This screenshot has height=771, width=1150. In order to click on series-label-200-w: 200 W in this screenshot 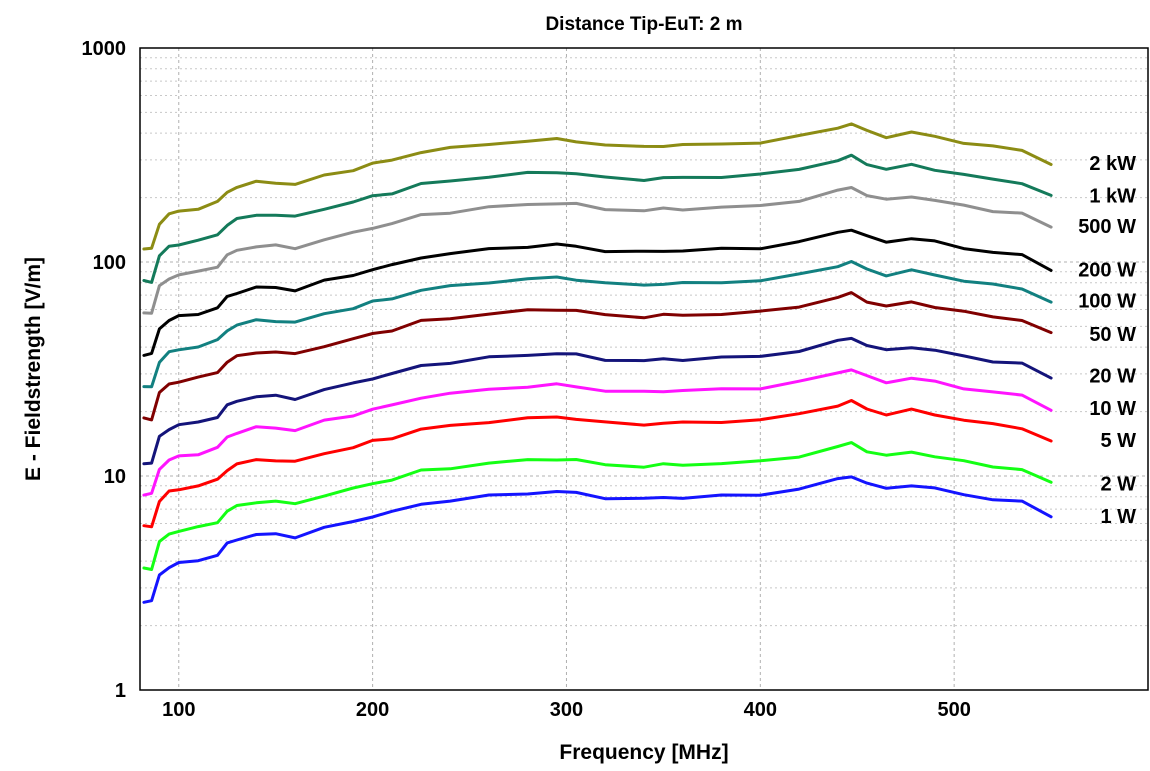, I will do `click(1107, 271)`.